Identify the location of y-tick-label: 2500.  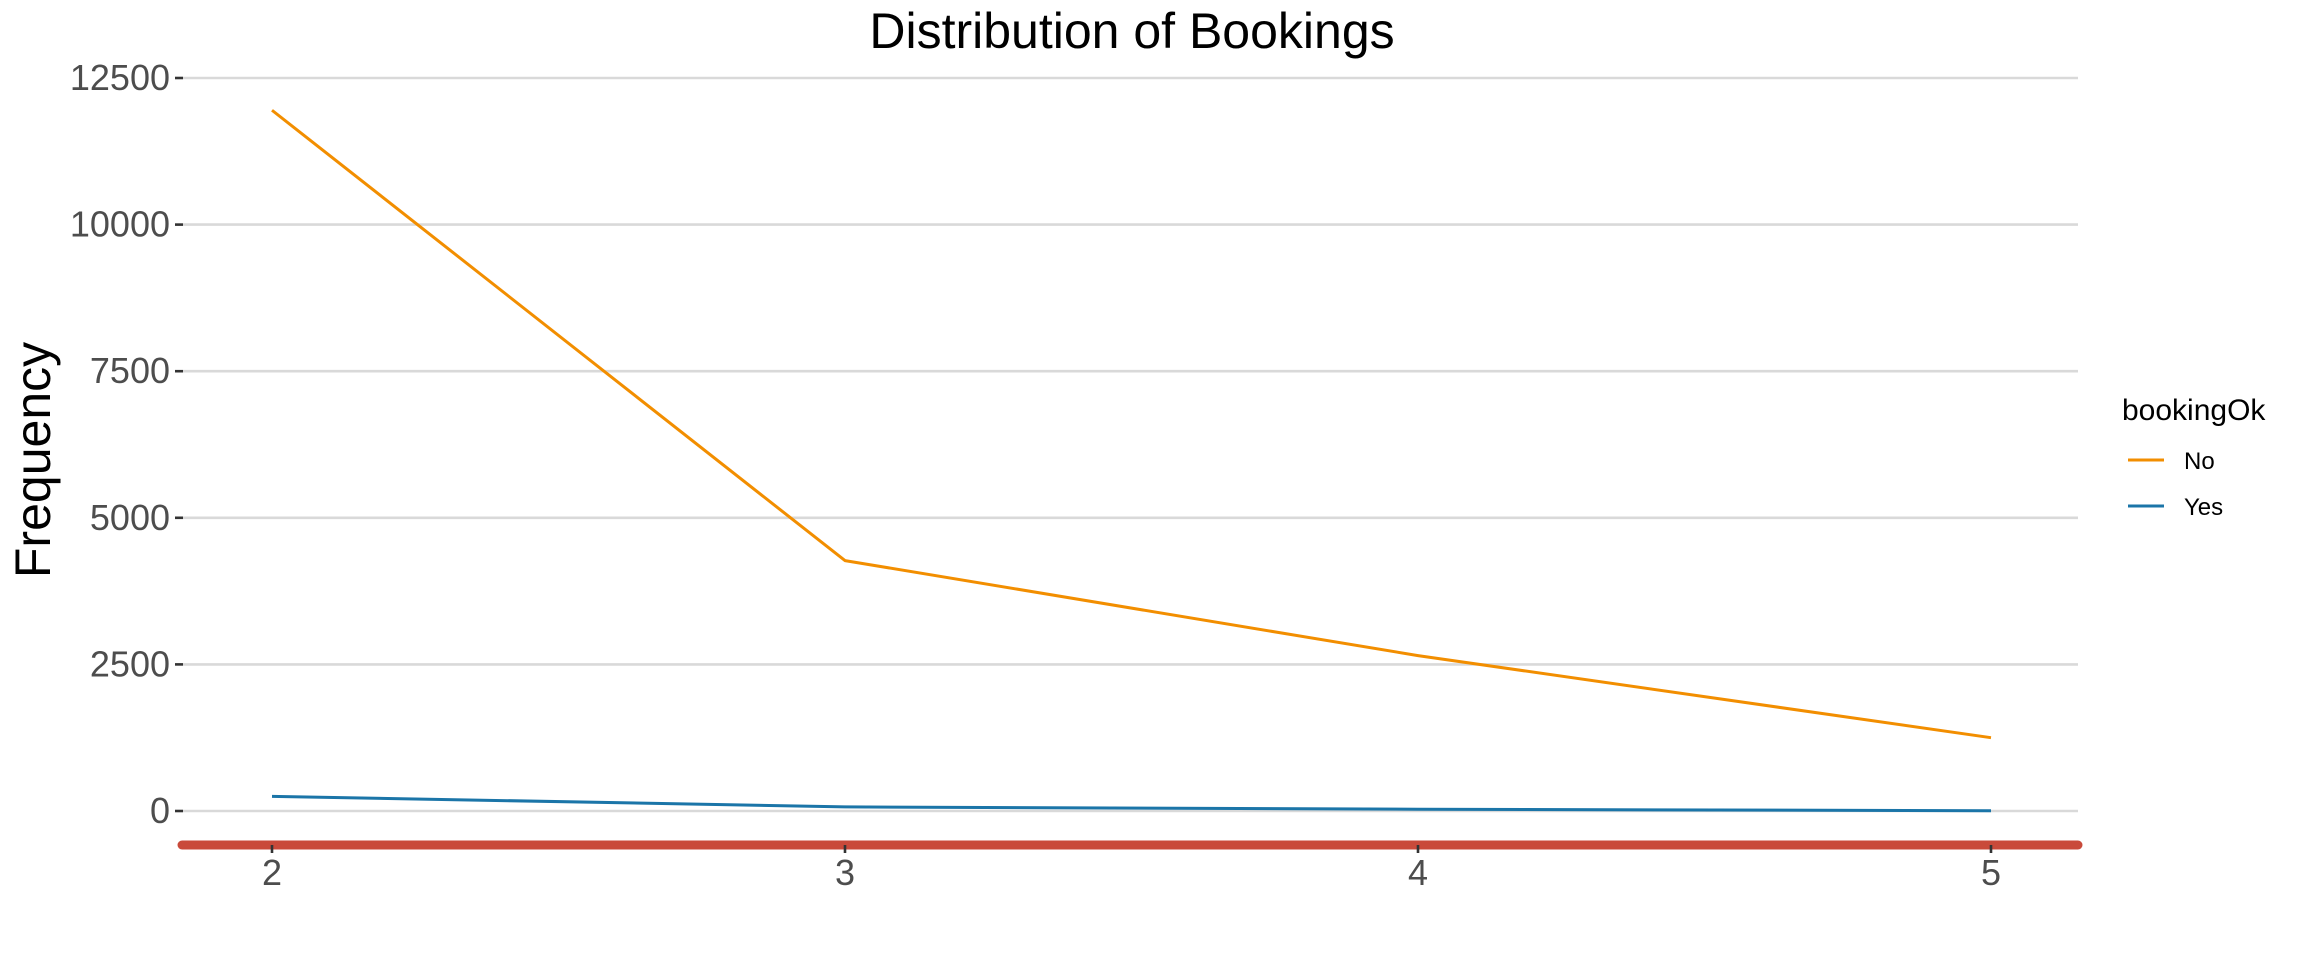
(130, 663).